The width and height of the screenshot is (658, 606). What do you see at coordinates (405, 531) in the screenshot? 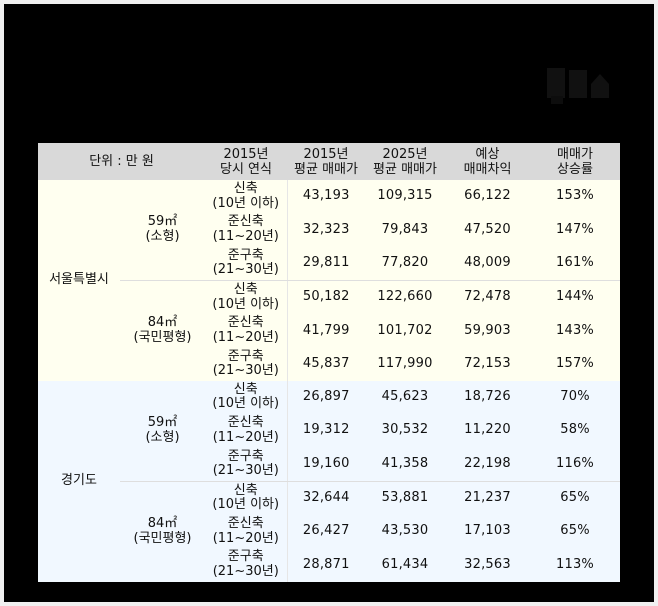
I see `price-2025: 43,530` at bounding box center [405, 531].